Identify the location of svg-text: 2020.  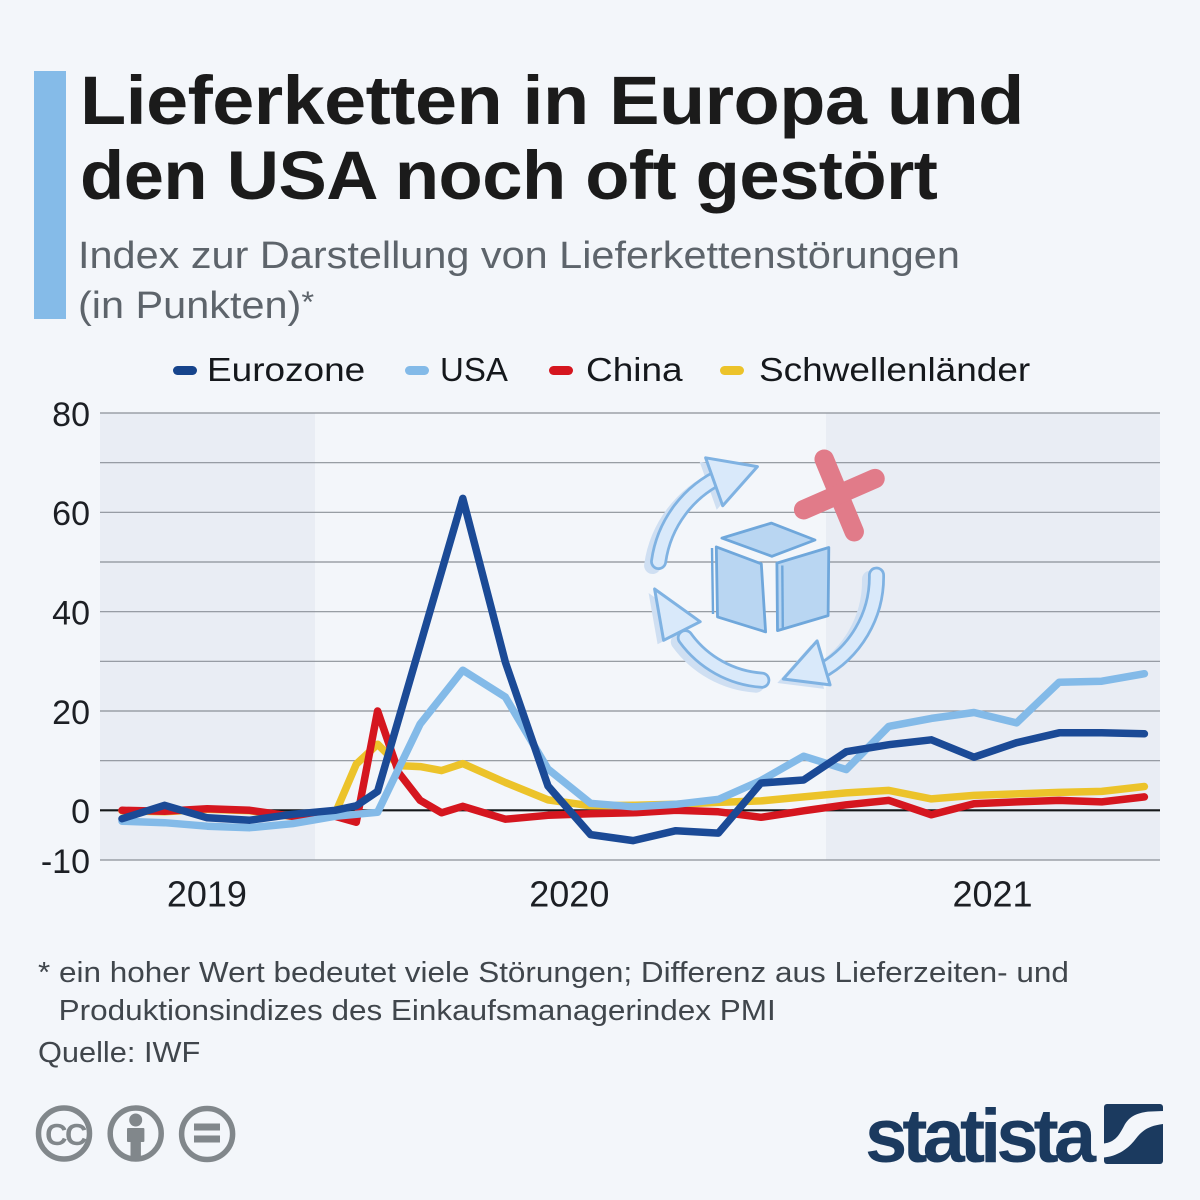
(569, 894).